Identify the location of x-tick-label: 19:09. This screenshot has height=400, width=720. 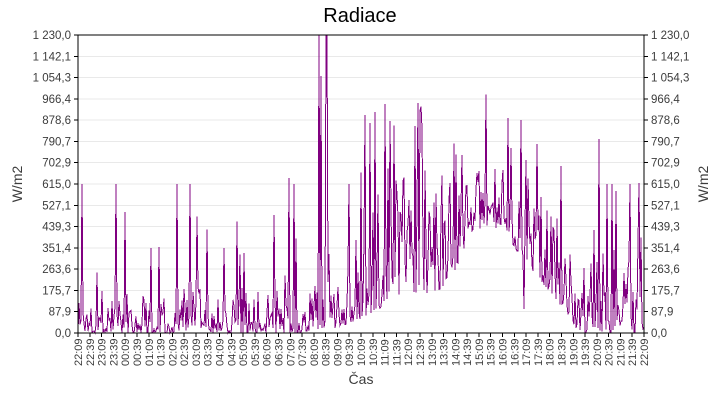
(574, 352).